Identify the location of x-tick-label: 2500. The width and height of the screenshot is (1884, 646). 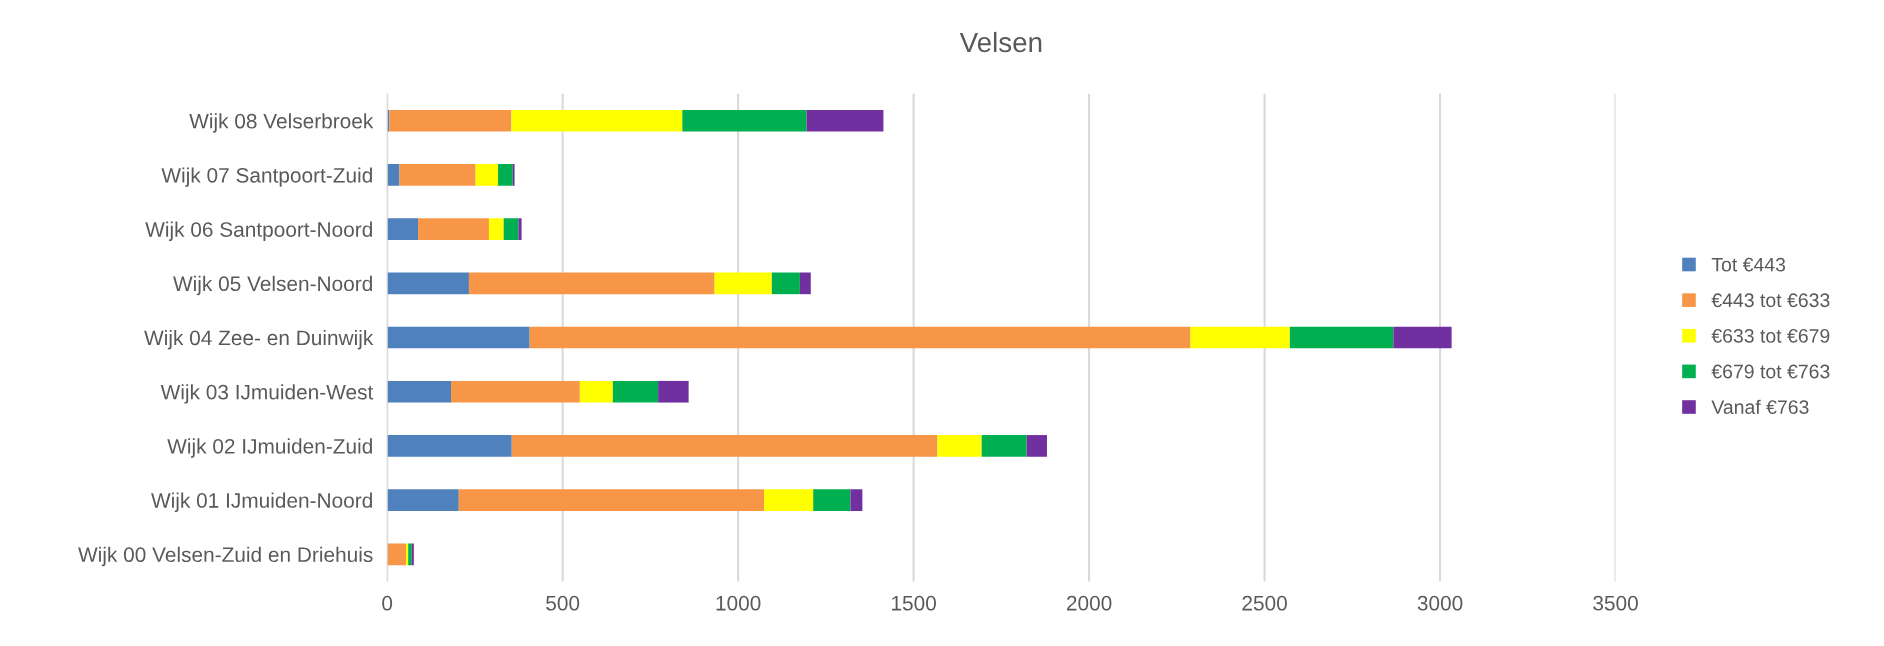
(1264, 603).